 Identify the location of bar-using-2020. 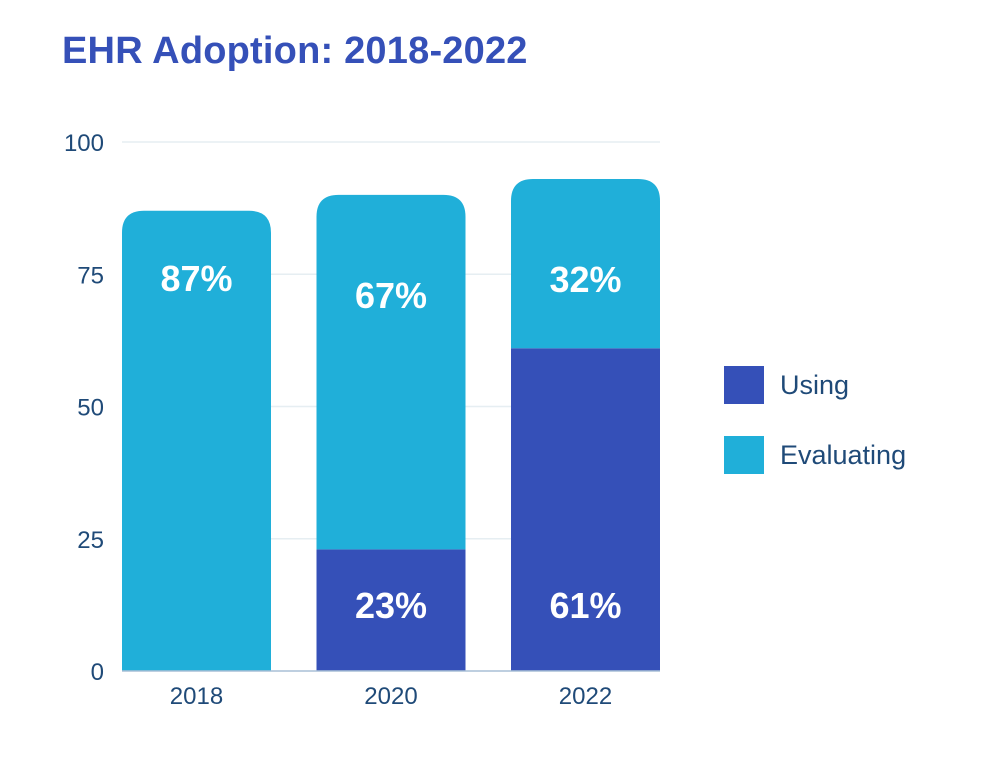
(391, 610).